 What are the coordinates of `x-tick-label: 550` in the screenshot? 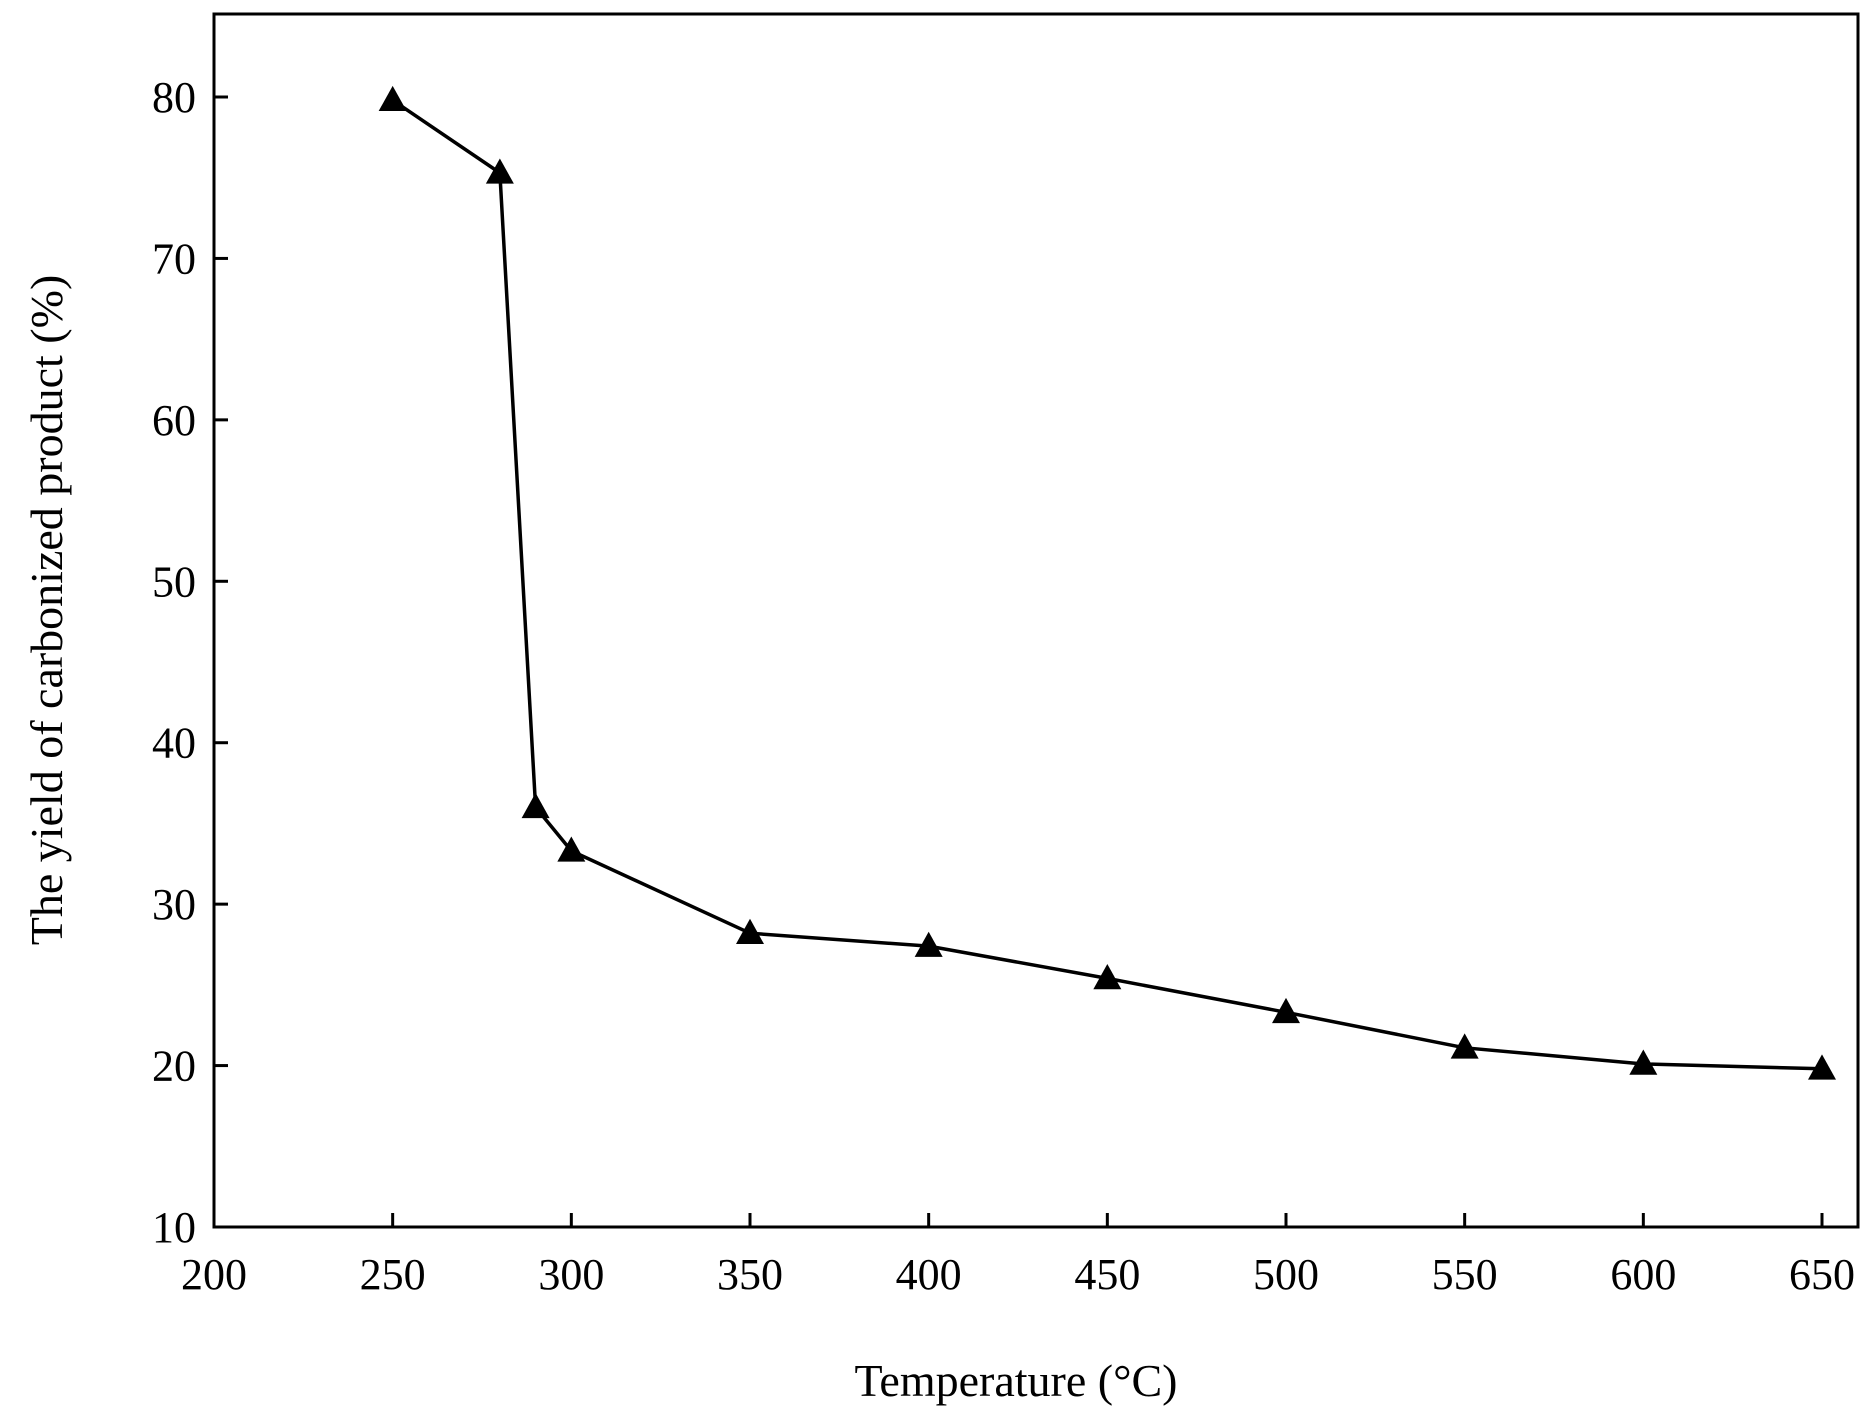 It's located at (1465, 1274).